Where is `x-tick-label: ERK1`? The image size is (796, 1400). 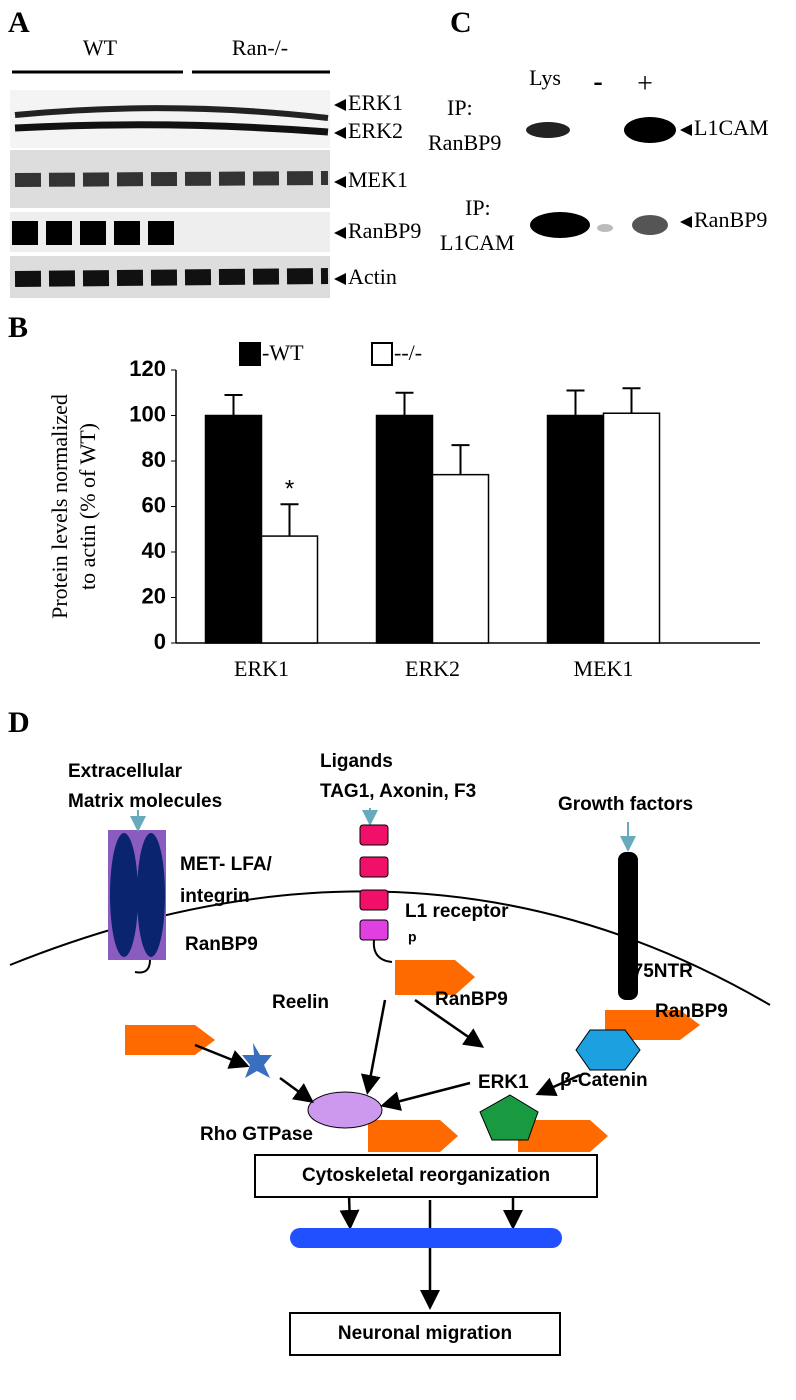 x-tick-label: ERK1 is located at coordinates (261, 668).